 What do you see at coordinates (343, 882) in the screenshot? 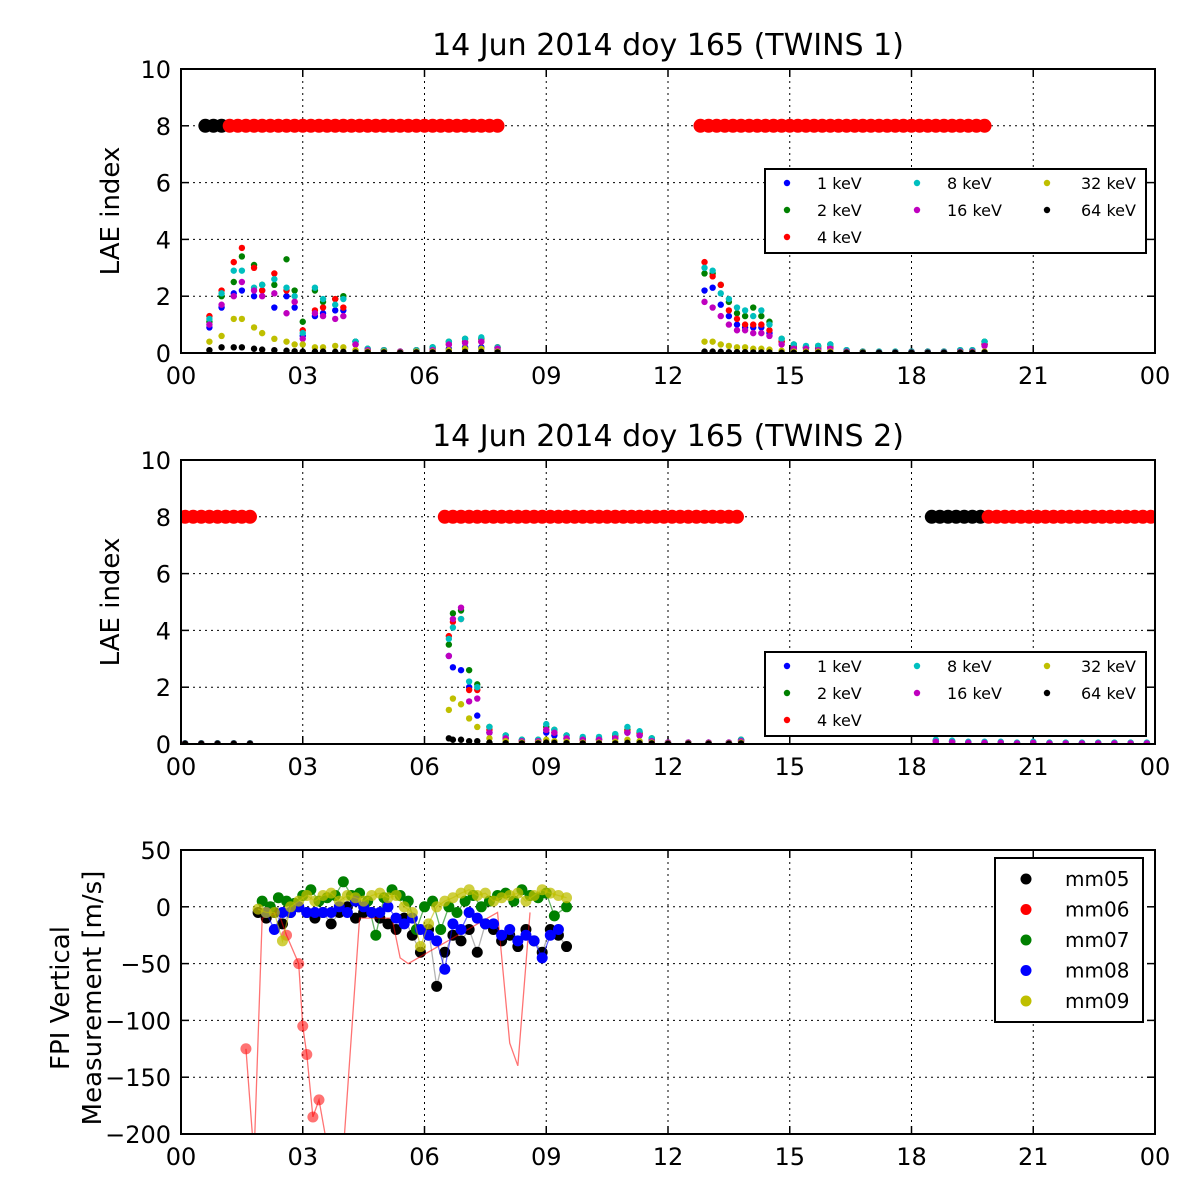
I see `data-point-mm07` at bounding box center [343, 882].